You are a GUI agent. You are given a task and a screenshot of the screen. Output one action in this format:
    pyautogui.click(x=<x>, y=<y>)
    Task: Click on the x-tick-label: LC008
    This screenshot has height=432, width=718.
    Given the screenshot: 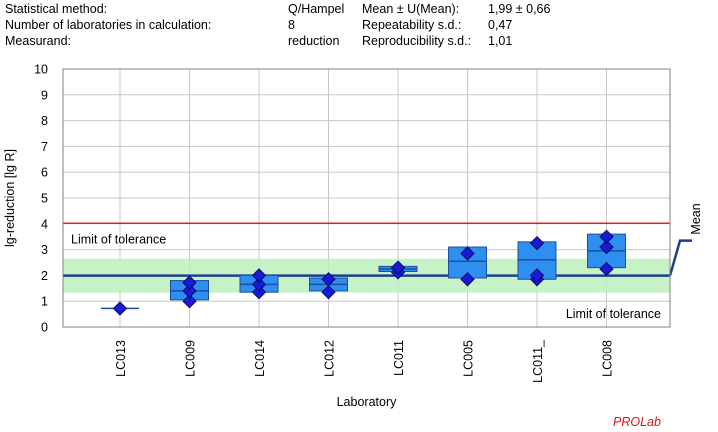 What is the action you would take?
    pyautogui.click(x=608, y=358)
    